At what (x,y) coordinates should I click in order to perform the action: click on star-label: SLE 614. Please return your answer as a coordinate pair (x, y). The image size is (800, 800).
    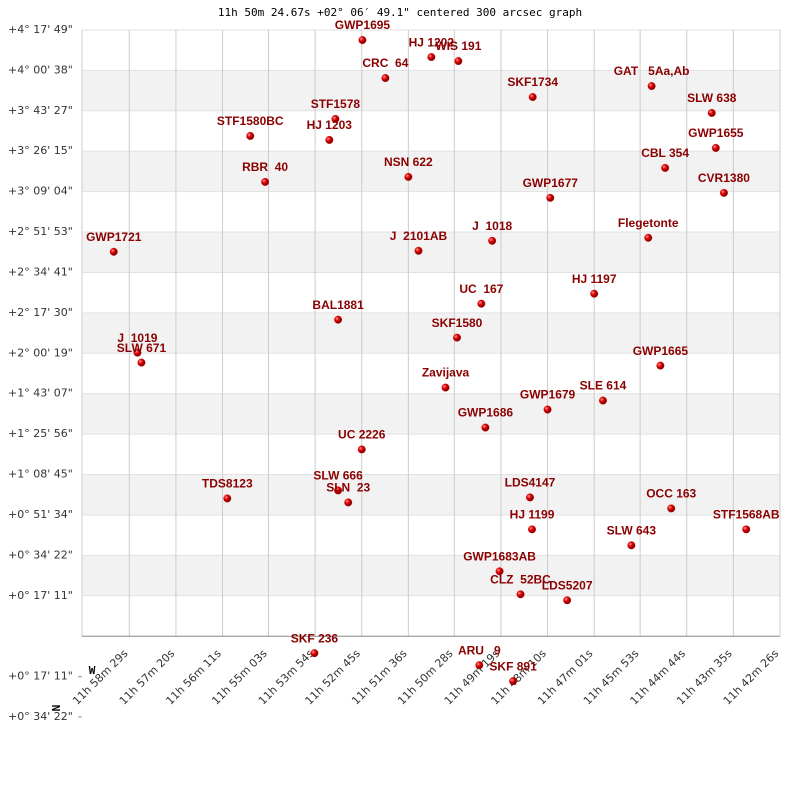
    Looking at the image, I should click on (603, 386).